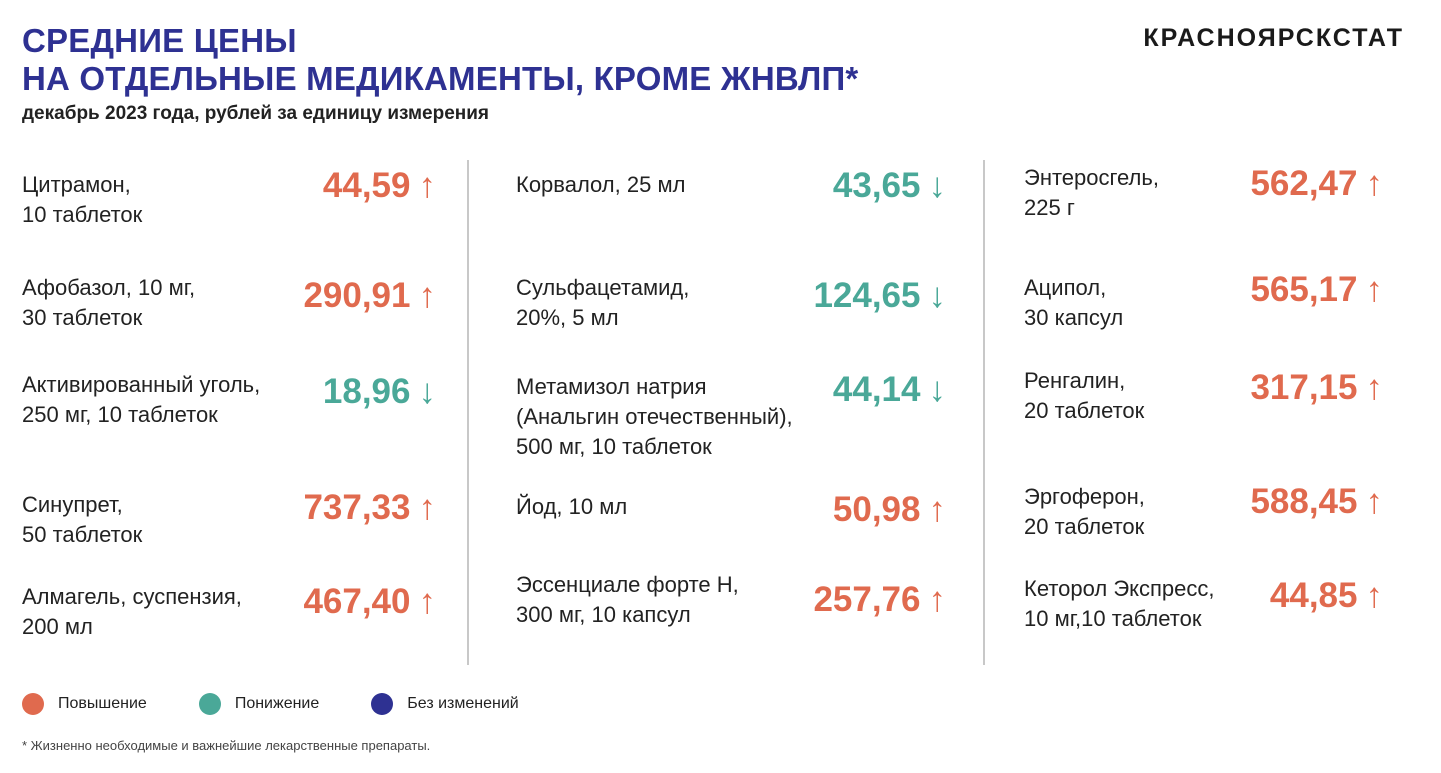 This screenshot has height=773, width=1441. I want to click on legend-item-increase: Повышение, so click(84, 704).